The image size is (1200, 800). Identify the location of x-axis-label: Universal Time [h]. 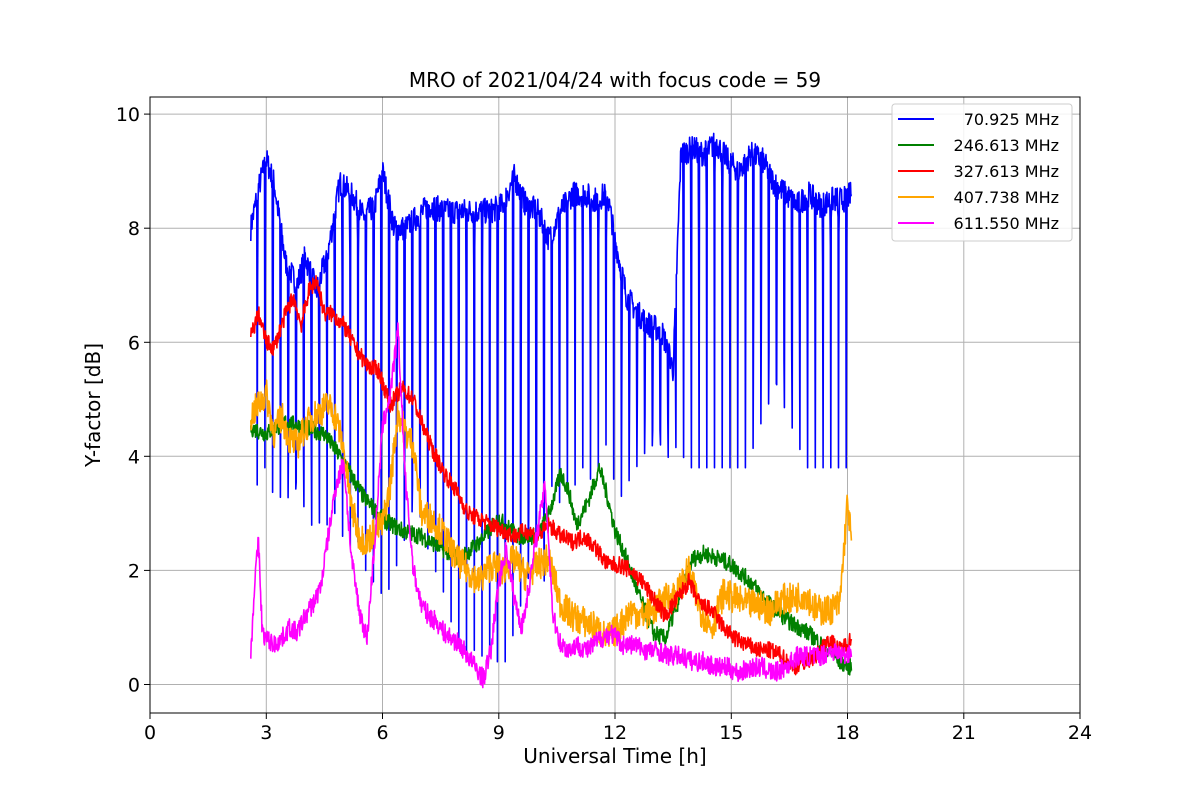
(614, 756).